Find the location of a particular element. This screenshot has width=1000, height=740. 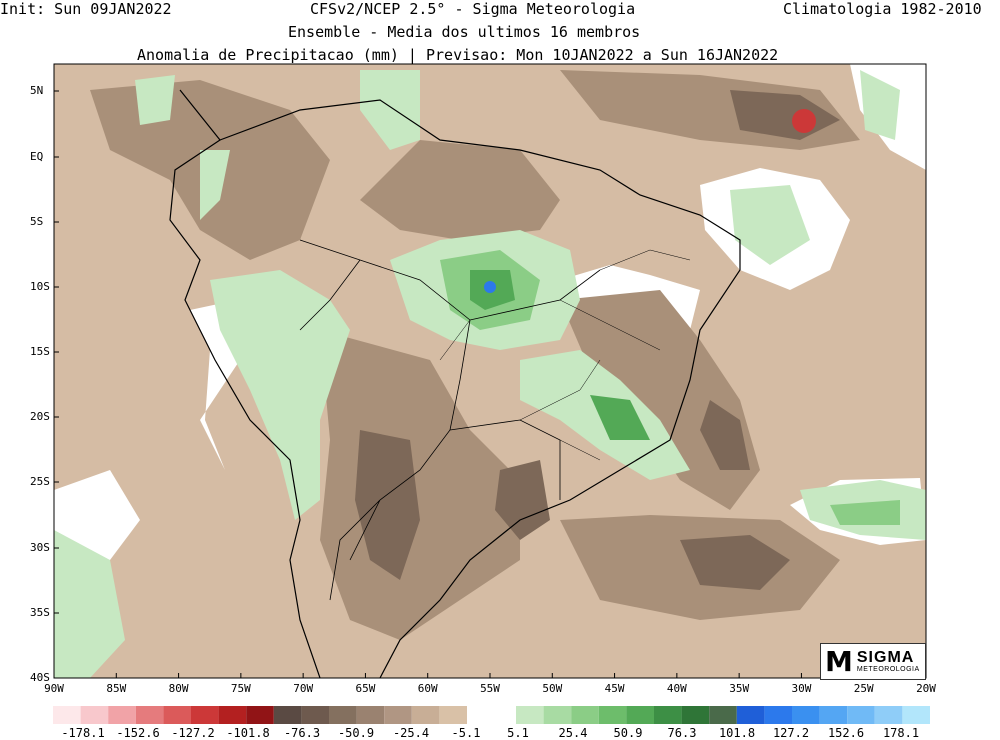

sigma-logo: M SIGMA METEOROLOGIA is located at coordinates (873, 661).